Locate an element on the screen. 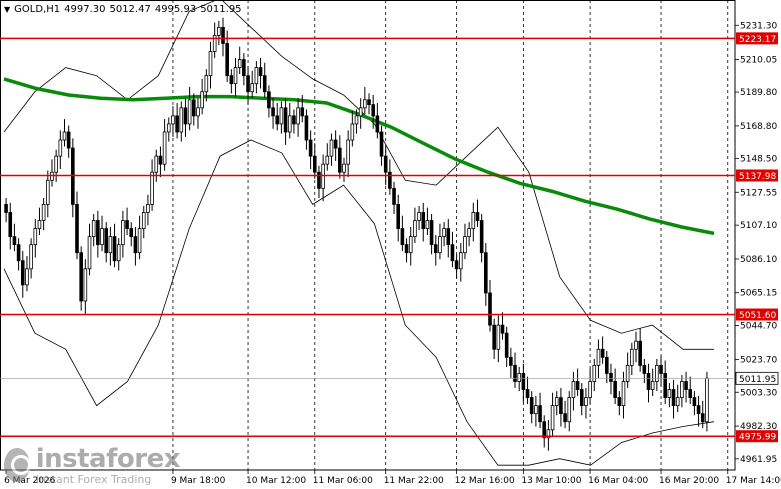  x-tick-label: 11 Mar 22:00 is located at coordinates (414, 481).